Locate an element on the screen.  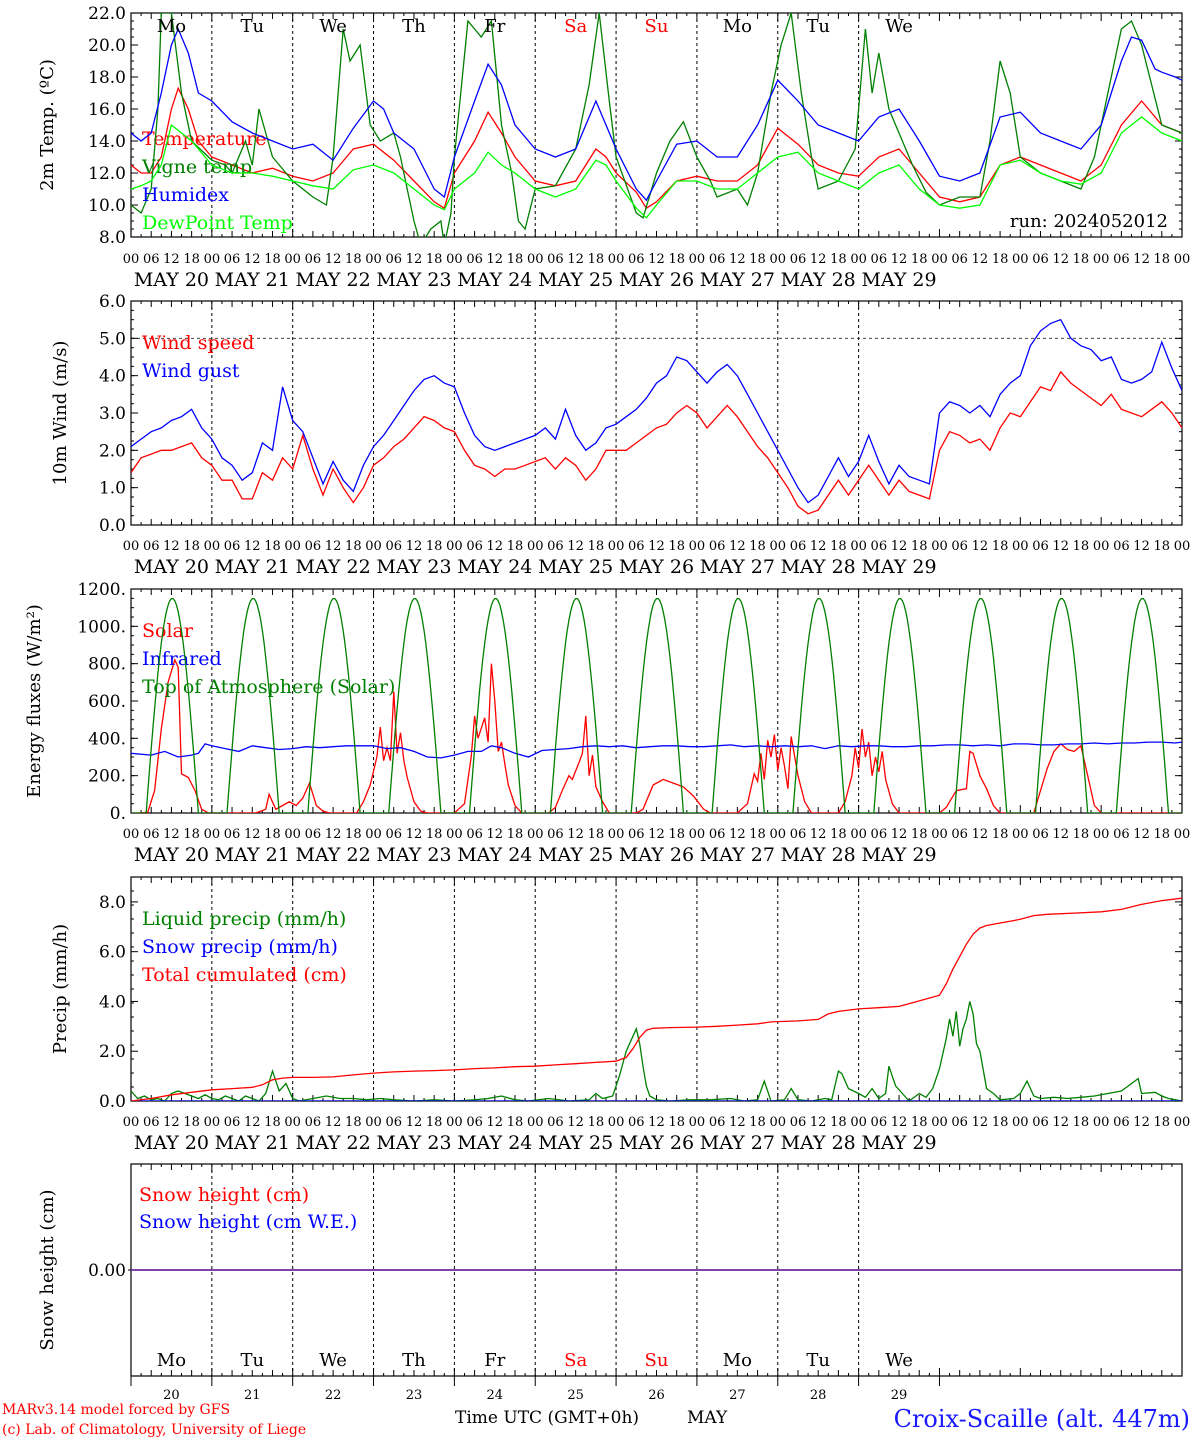
y-tick-label: 20.0 is located at coordinates (107, 46).